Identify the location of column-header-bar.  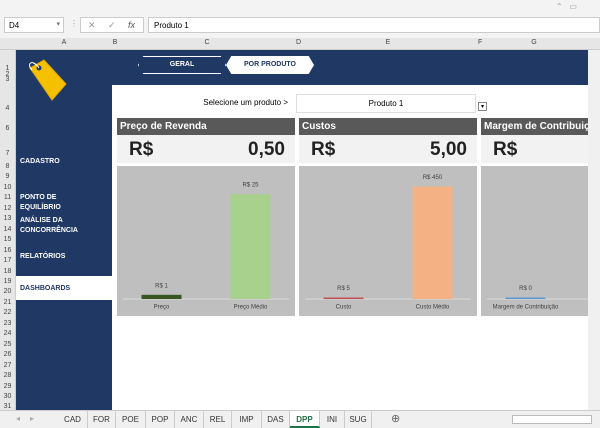
(300, 44).